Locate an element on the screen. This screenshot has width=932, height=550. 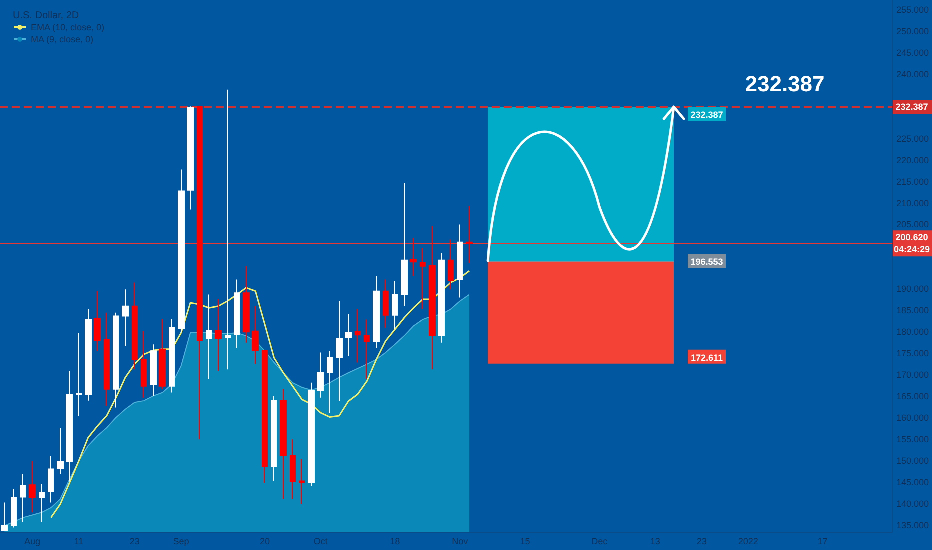
ref-line-label: 200.620 04:24:29 is located at coordinates (912, 243).